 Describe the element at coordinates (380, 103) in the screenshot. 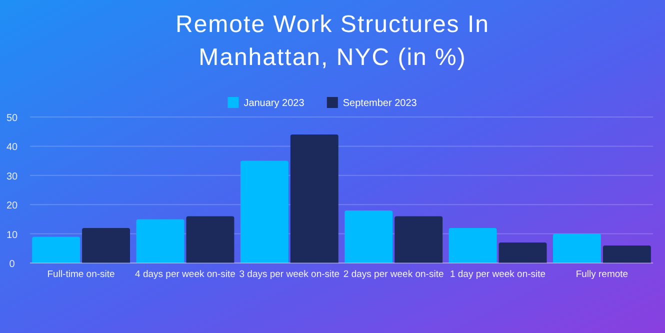

I see `legend-label: September 2023` at that location.